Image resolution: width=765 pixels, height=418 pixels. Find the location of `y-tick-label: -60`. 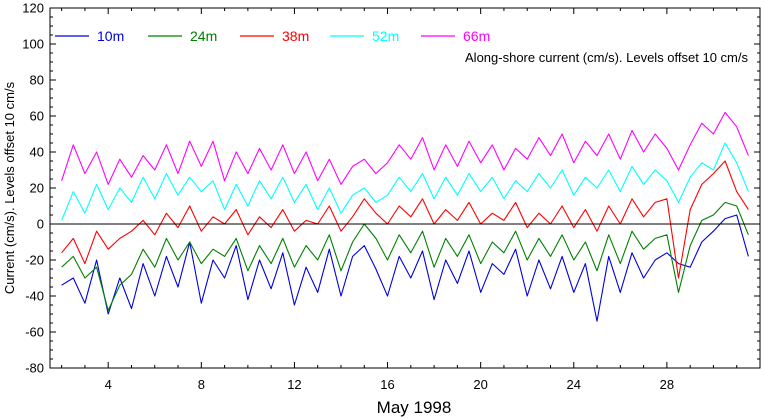

y-tick-label: -60 is located at coordinates (34, 332).